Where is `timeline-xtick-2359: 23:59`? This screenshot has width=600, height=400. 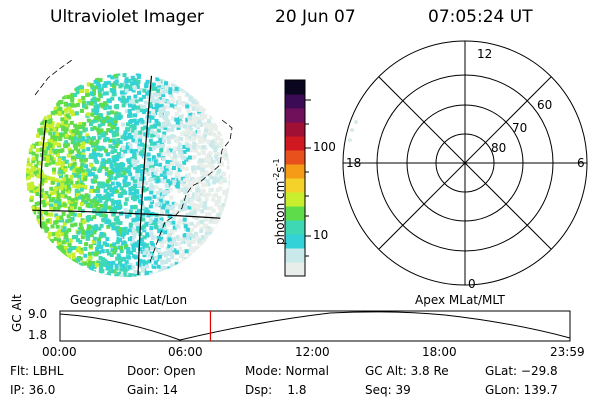
timeline-xtick-2359: 23:59 is located at coordinates (567, 352).